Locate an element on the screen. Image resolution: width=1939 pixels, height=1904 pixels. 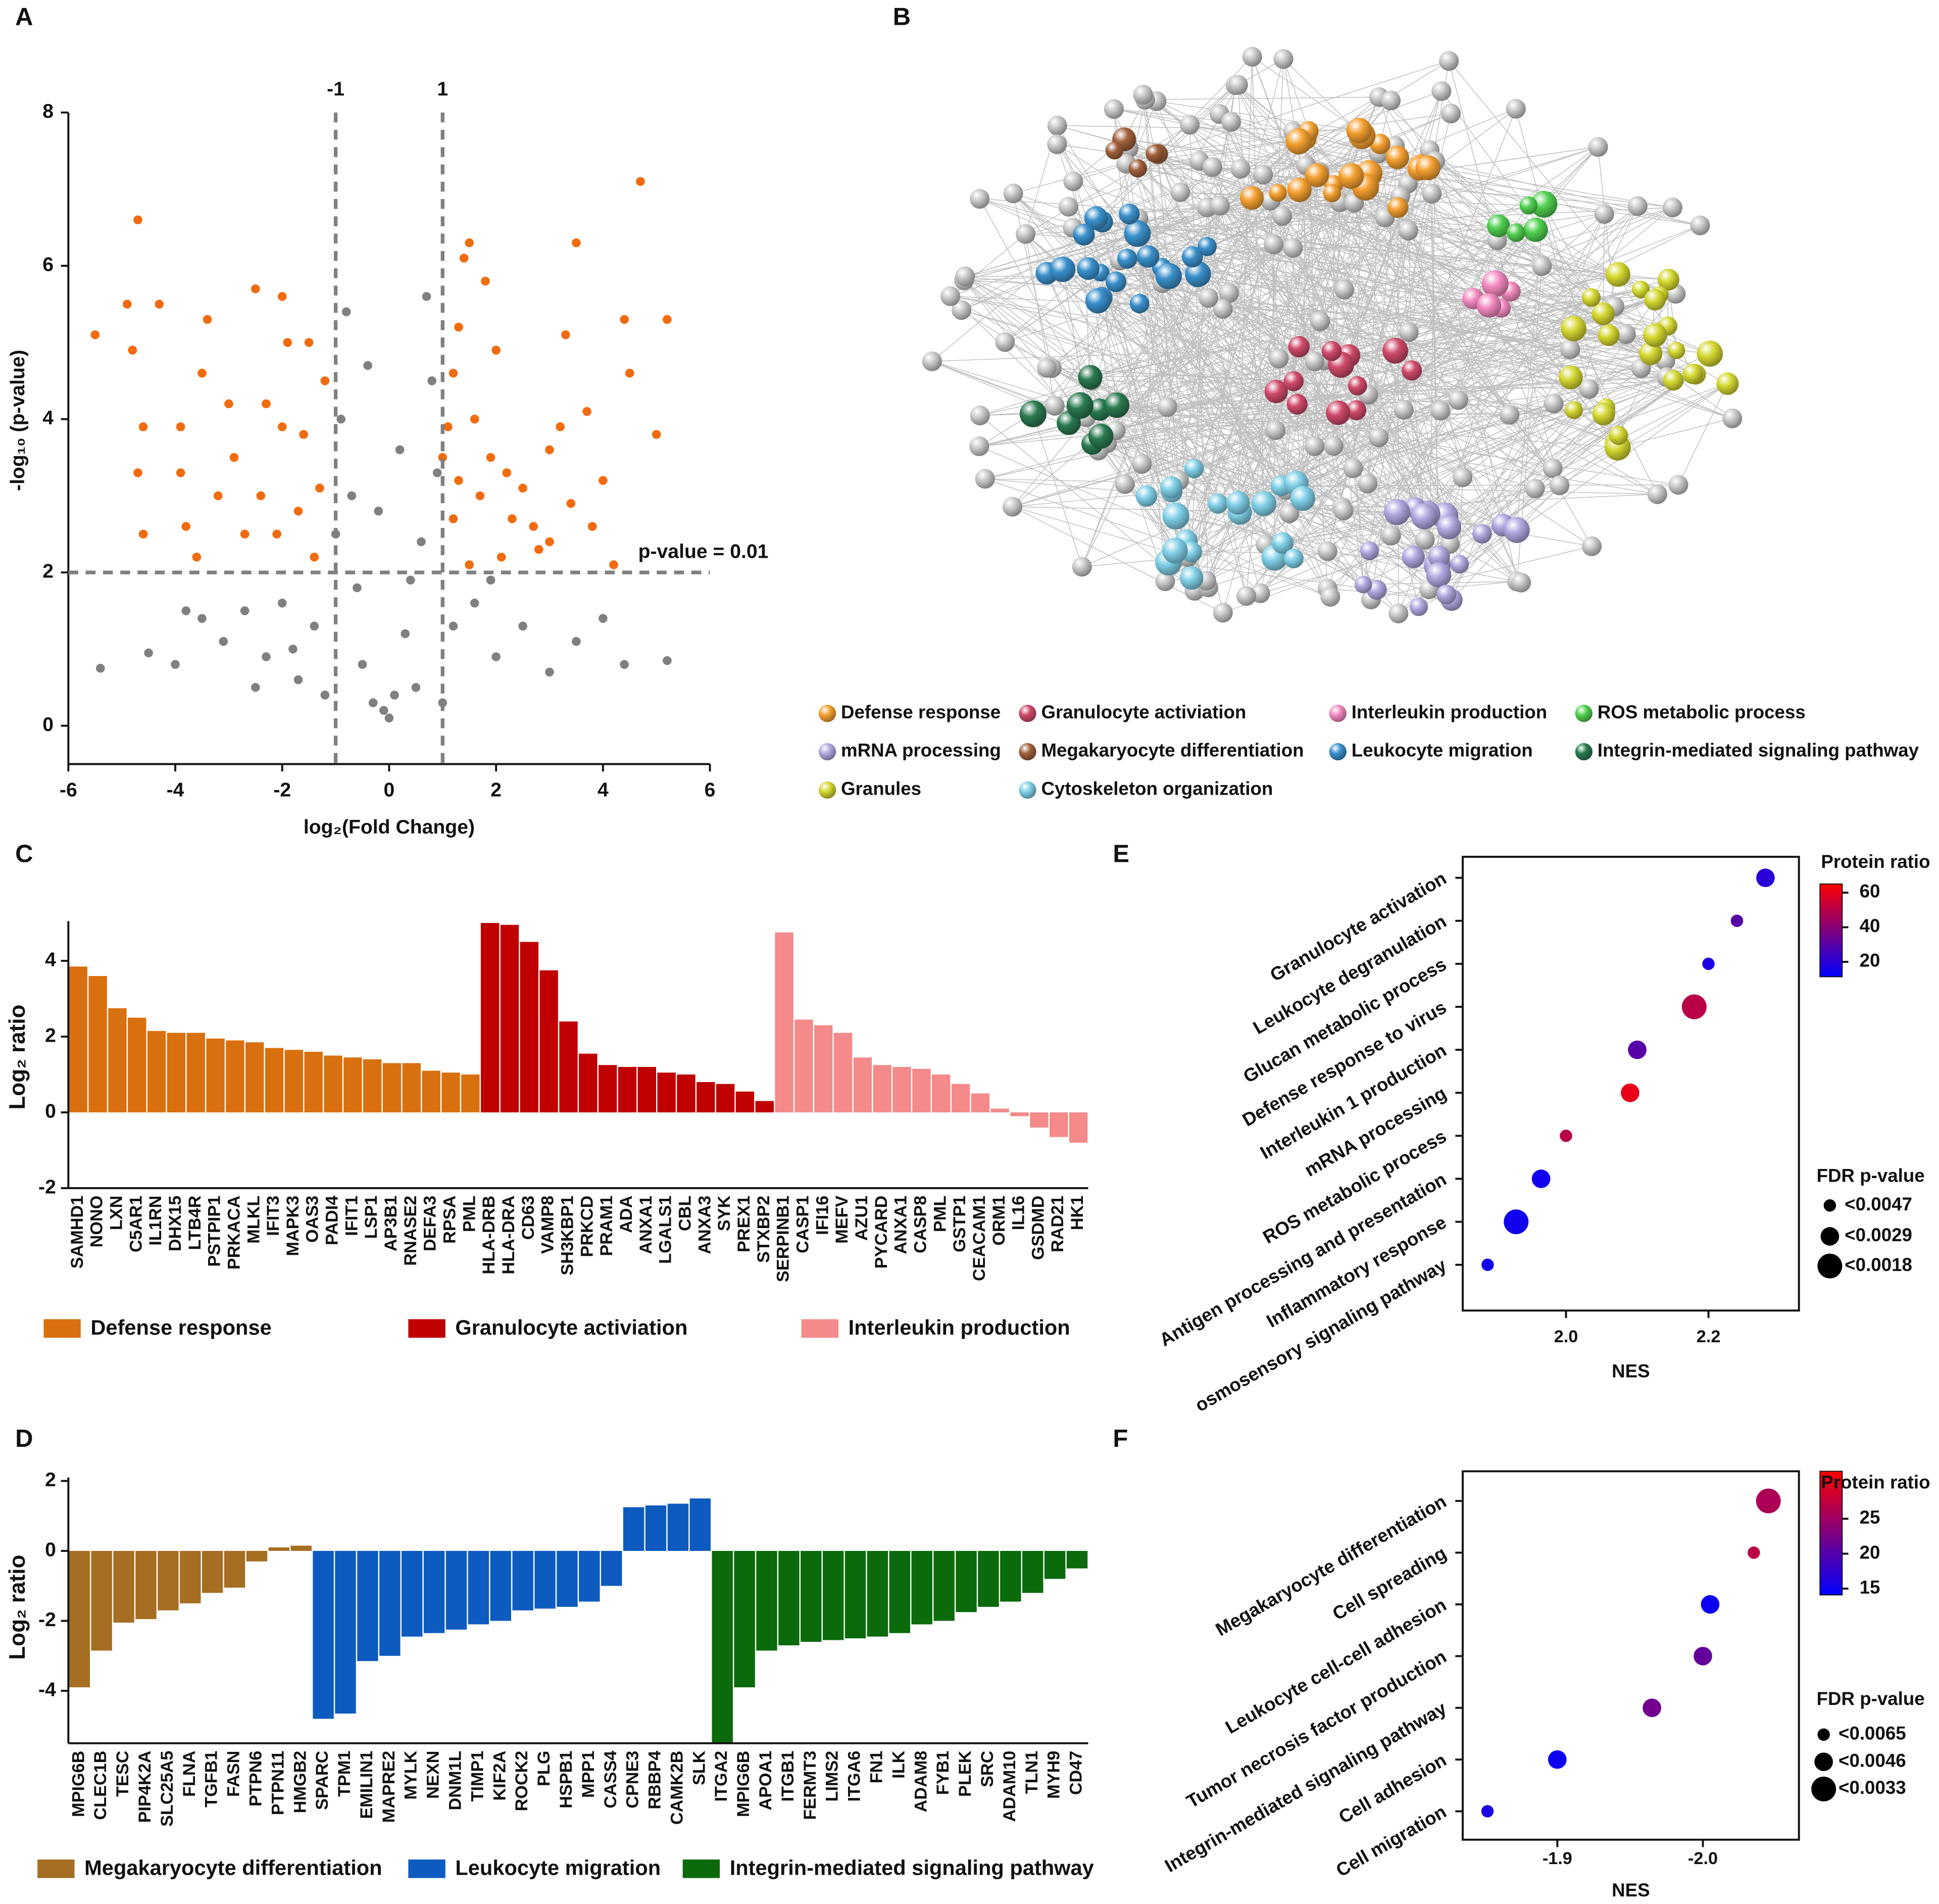
x-tick-label: IL16 is located at coordinates (1018, 1214).